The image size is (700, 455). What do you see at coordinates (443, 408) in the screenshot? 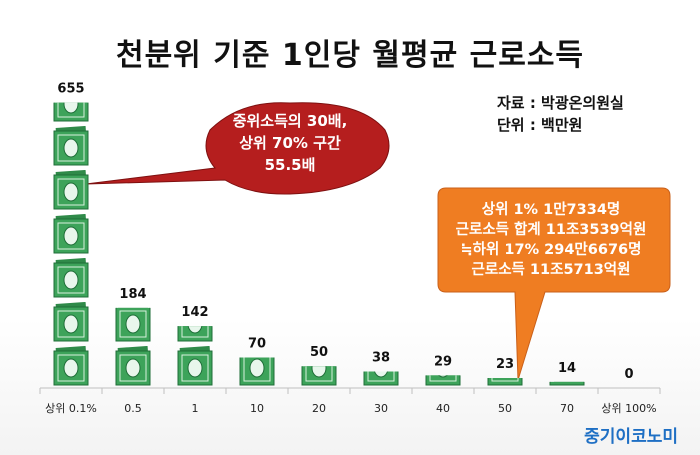
I see `x-tick-label: 40` at bounding box center [443, 408].